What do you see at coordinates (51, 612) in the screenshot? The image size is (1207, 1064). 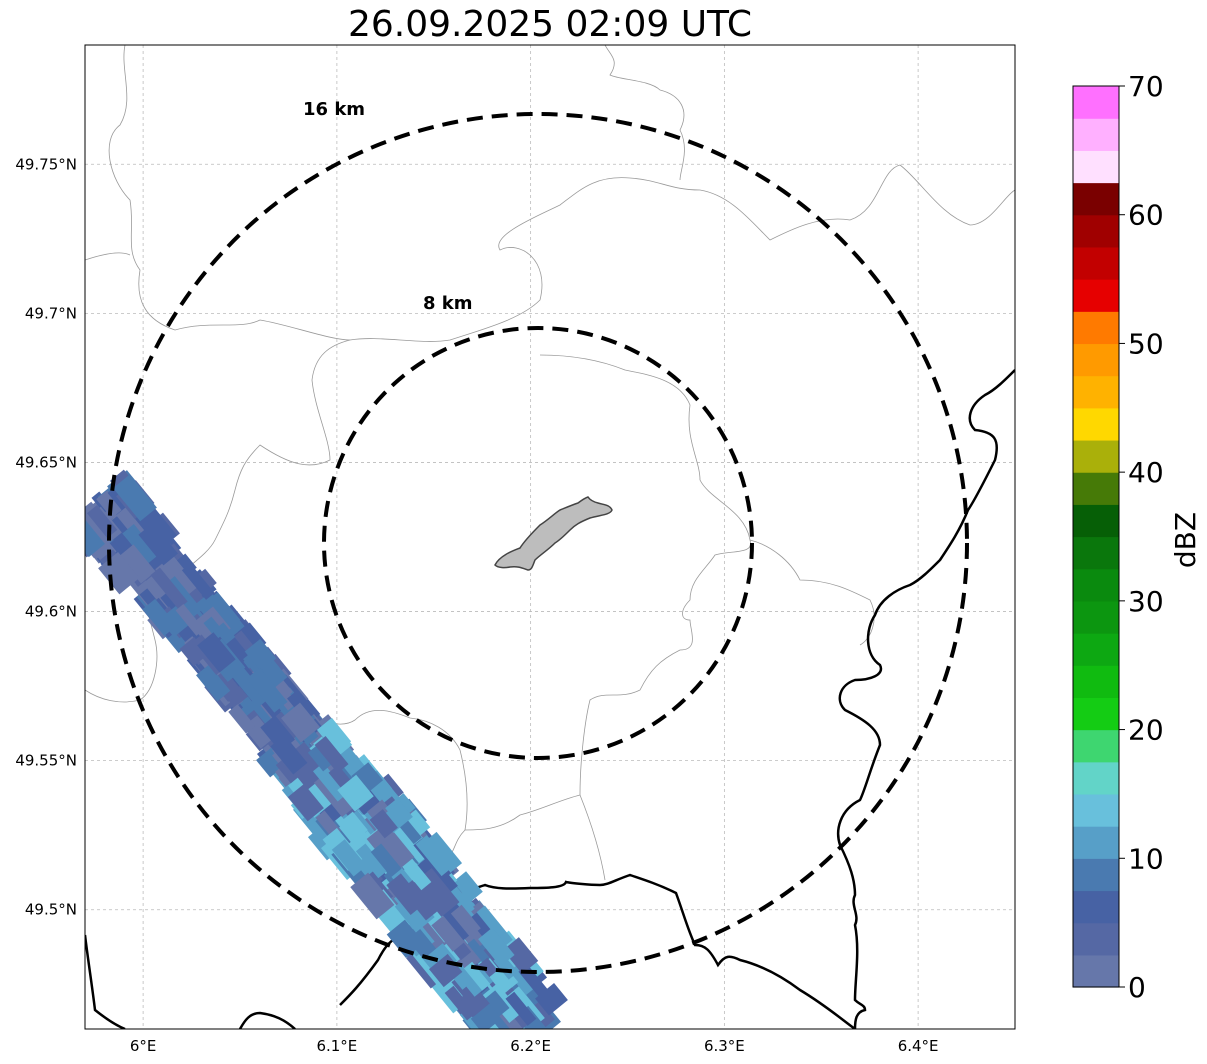 I see `y-tick-label: 49.6°N` at bounding box center [51, 612].